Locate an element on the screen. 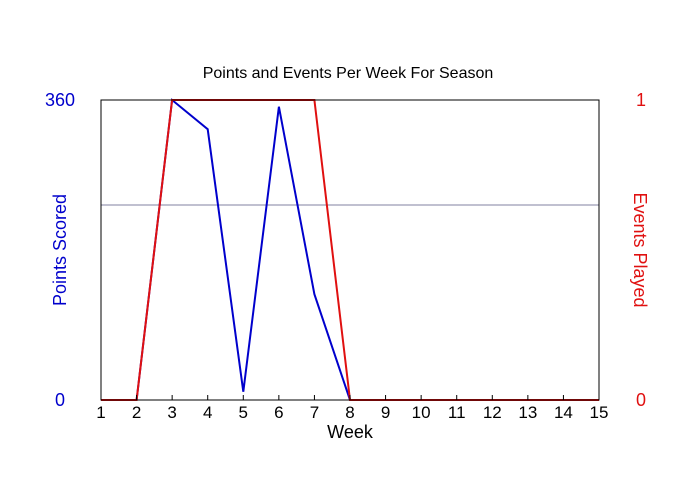  x-tick-label: 15 is located at coordinates (599, 412).